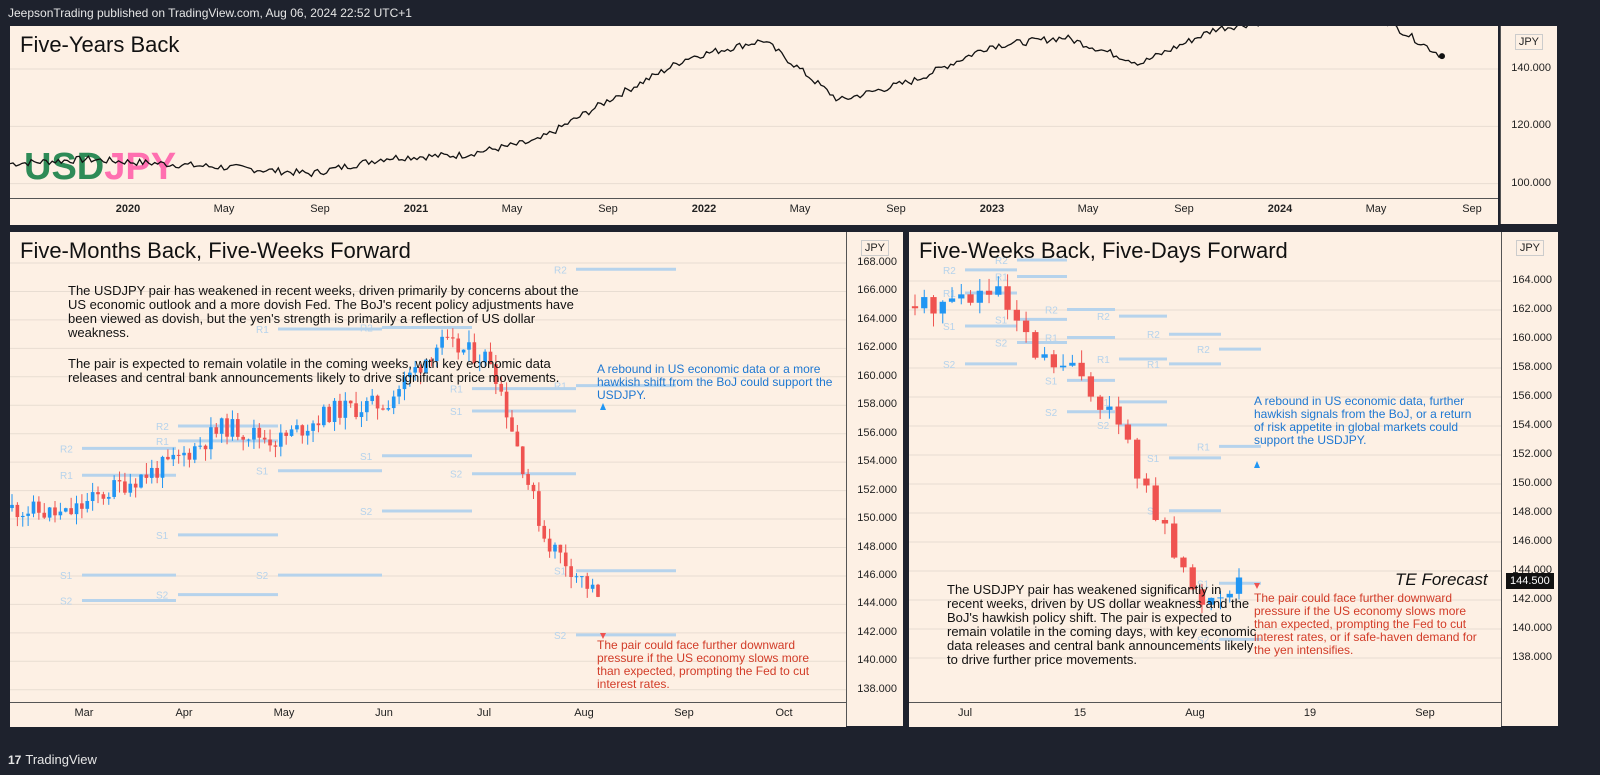 This screenshot has width=1600, height=775. What do you see at coordinates (15, 760) in the screenshot?
I see `tradingview-logo-icon: 17` at bounding box center [15, 760].